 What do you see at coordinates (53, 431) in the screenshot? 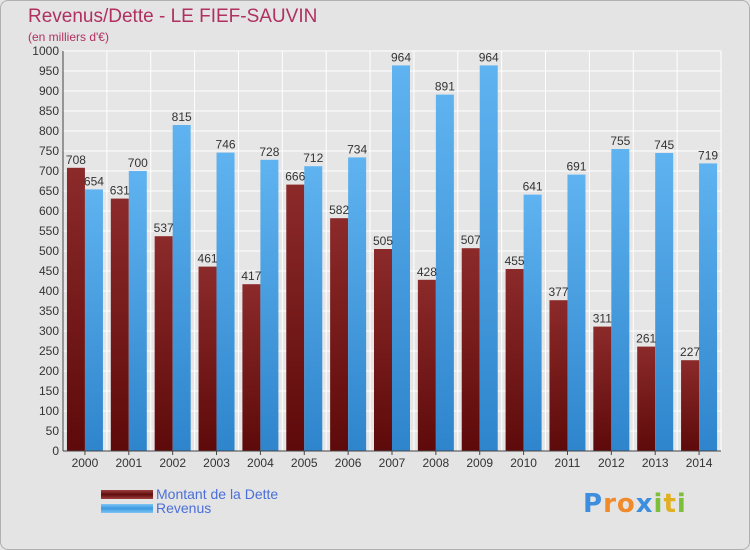
I see `y-tick-label: 50` at bounding box center [53, 431].